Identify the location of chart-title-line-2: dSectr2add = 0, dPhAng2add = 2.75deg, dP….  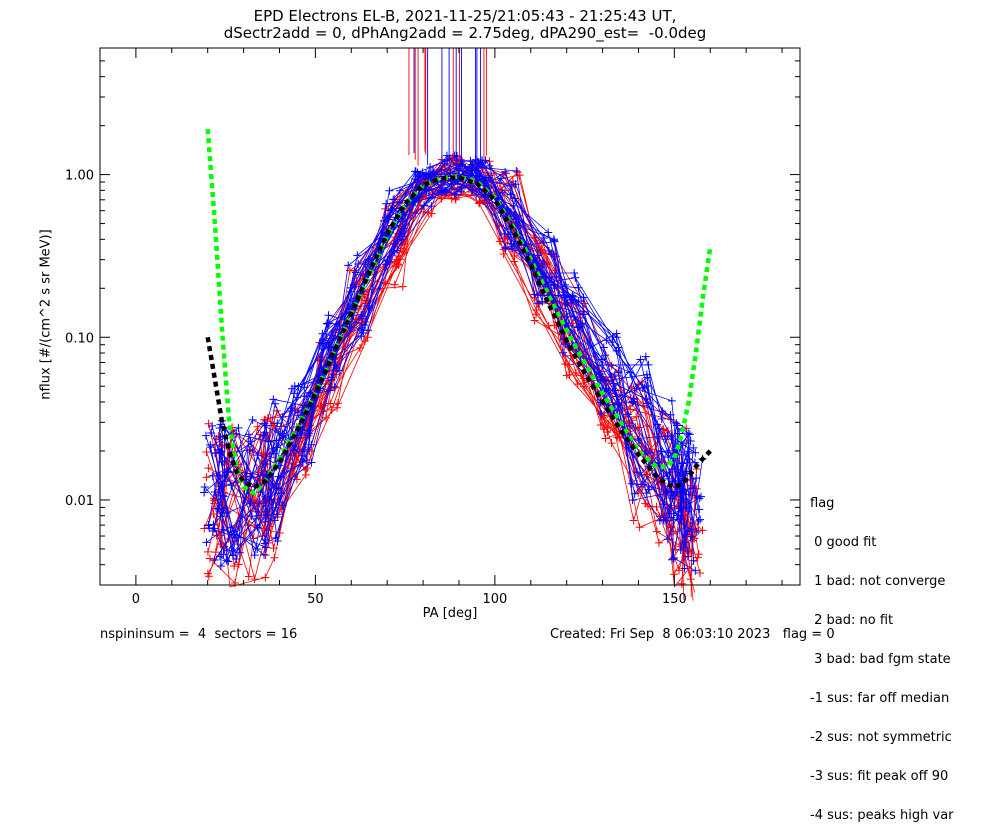
(465, 33).